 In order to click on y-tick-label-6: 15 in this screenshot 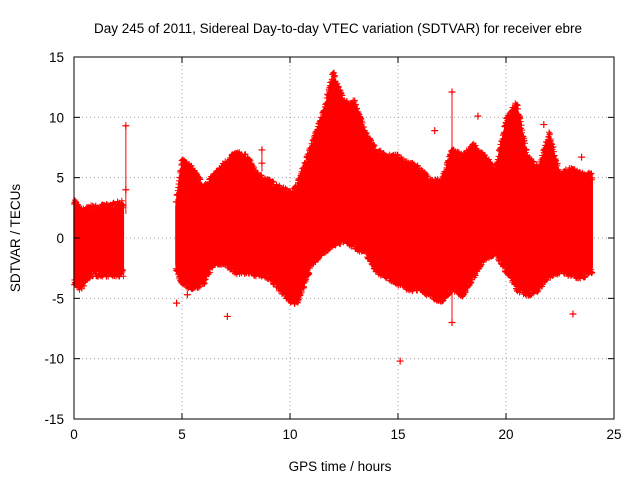, I will do `click(56, 57)`.